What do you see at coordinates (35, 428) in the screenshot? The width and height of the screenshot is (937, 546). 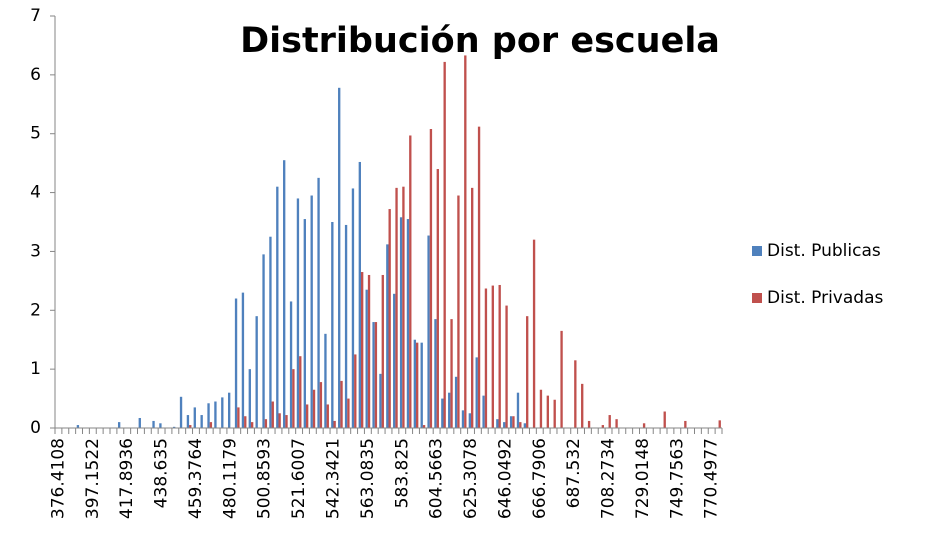 I see `y-tick-label: 0` at bounding box center [35, 428].